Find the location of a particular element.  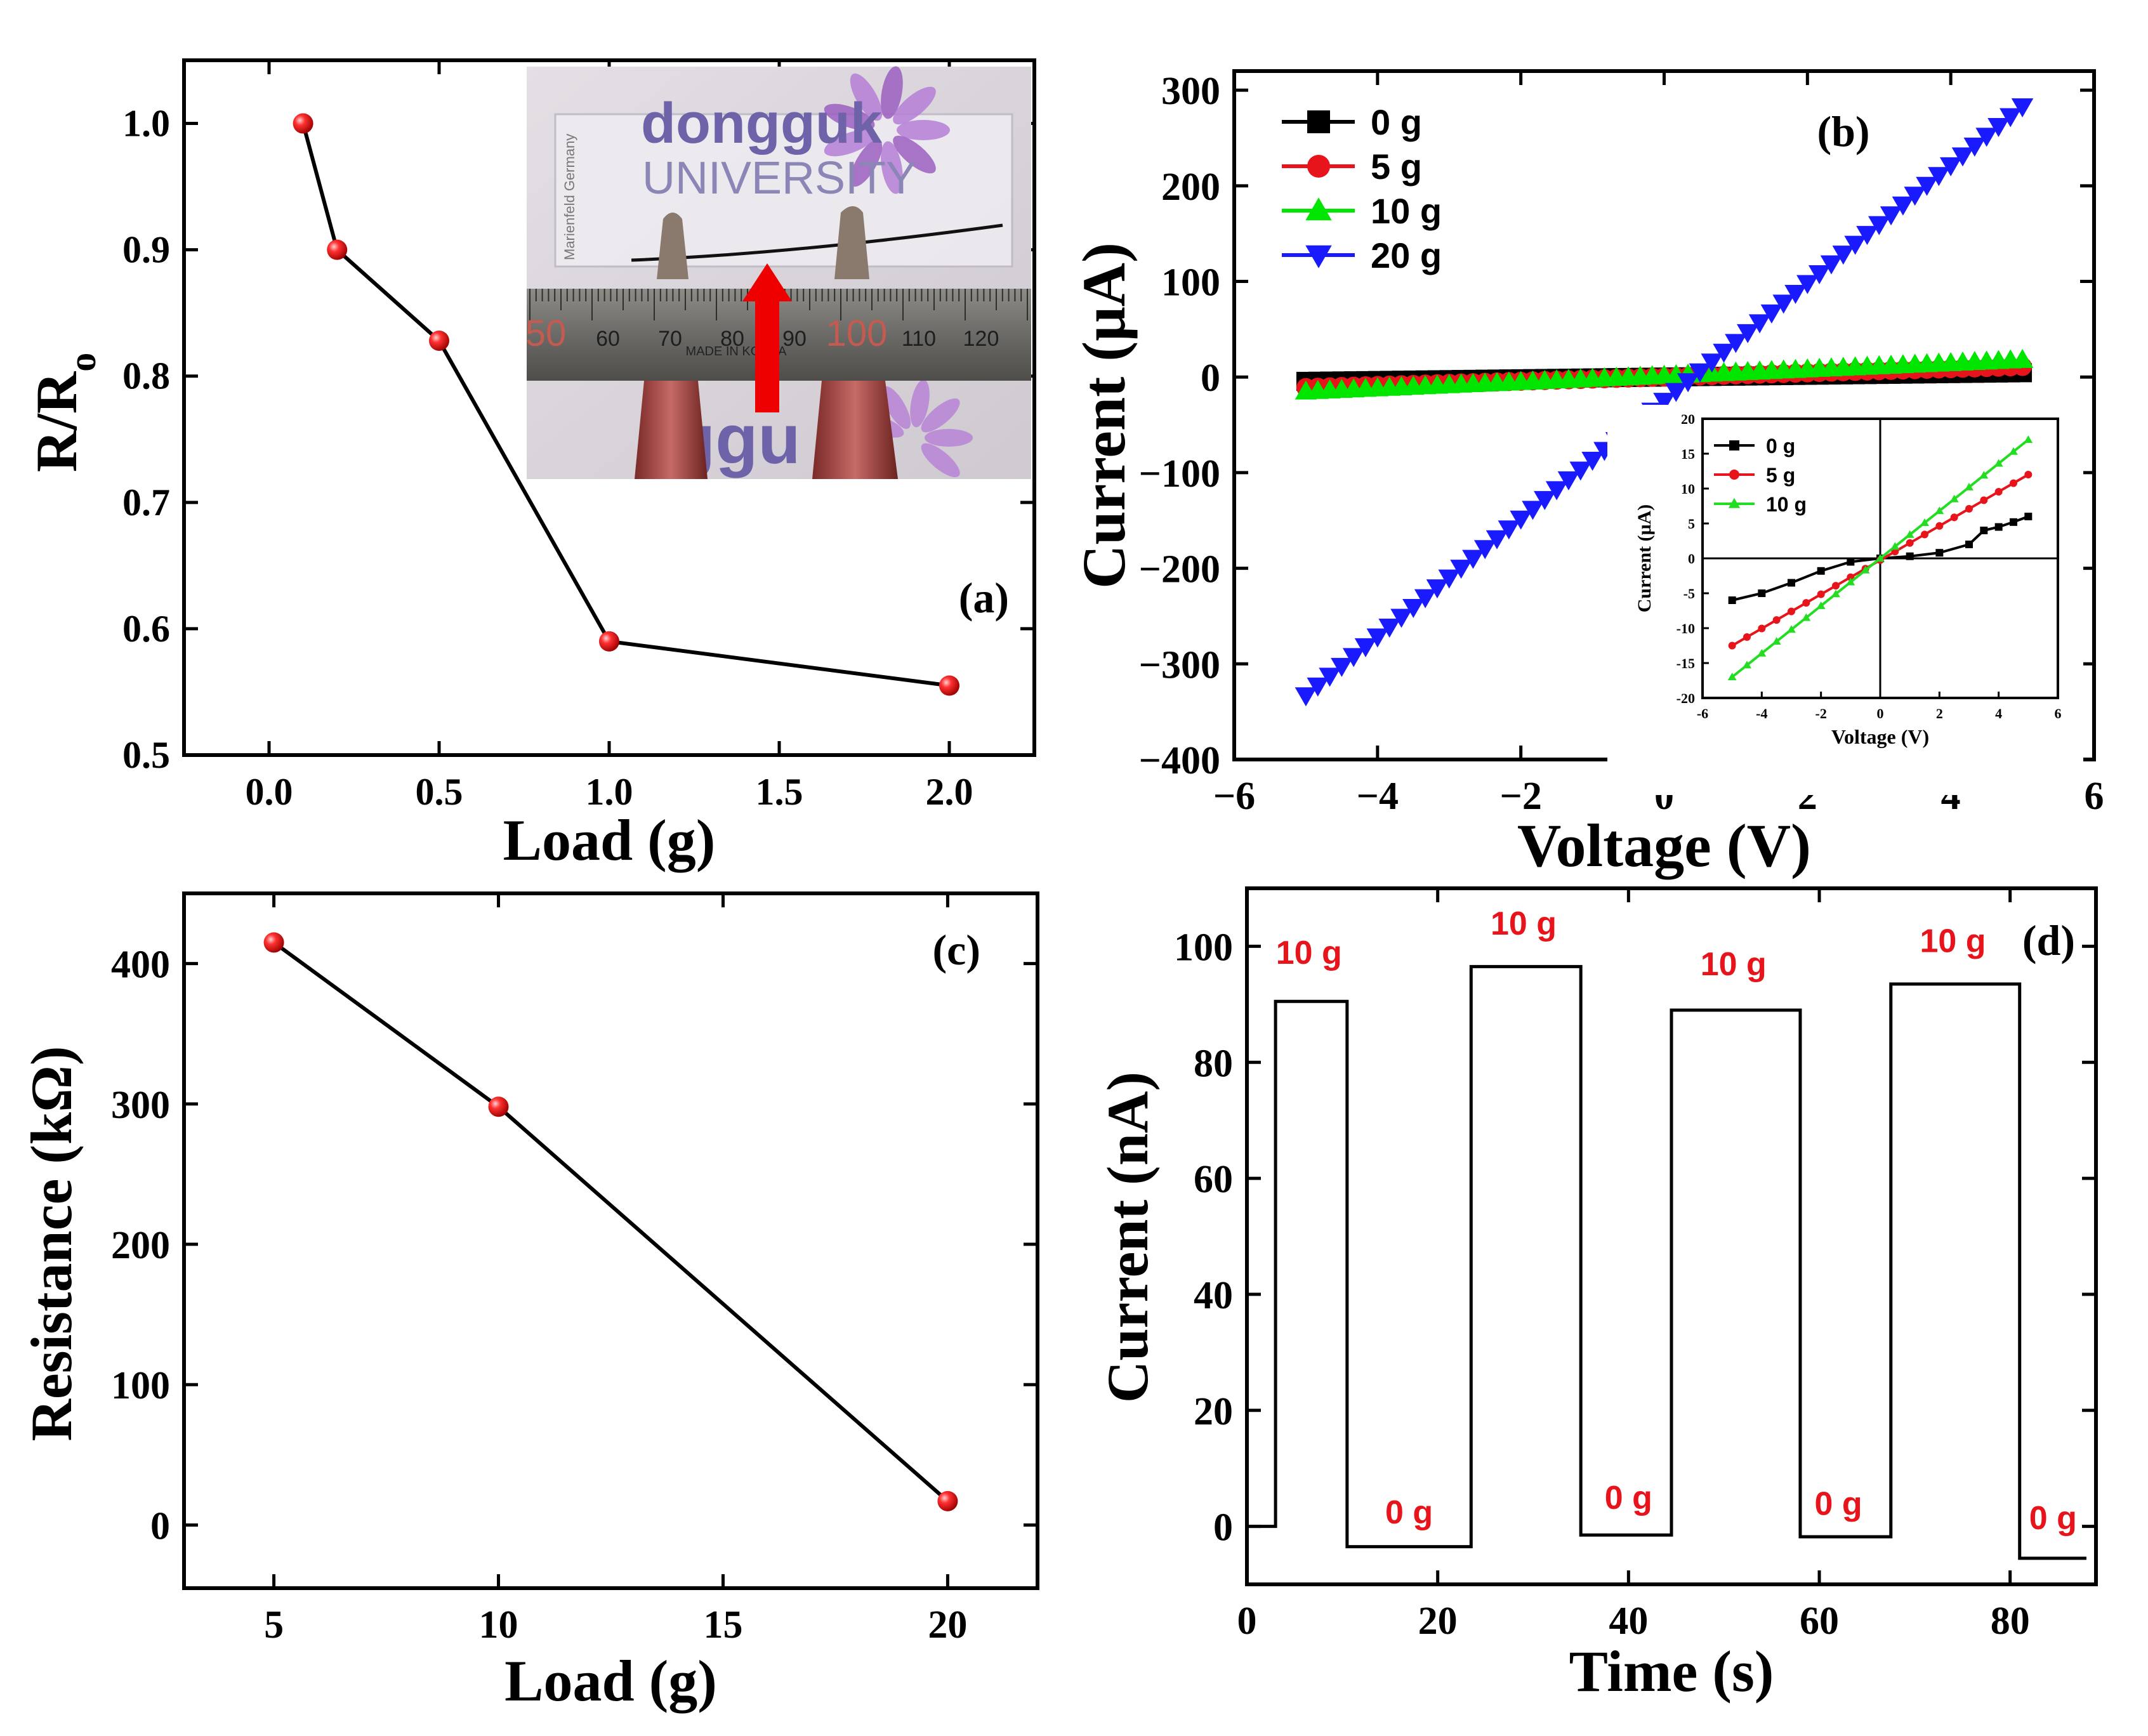

y-axis-label: Current (nA) is located at coordinates (1127, 1238).